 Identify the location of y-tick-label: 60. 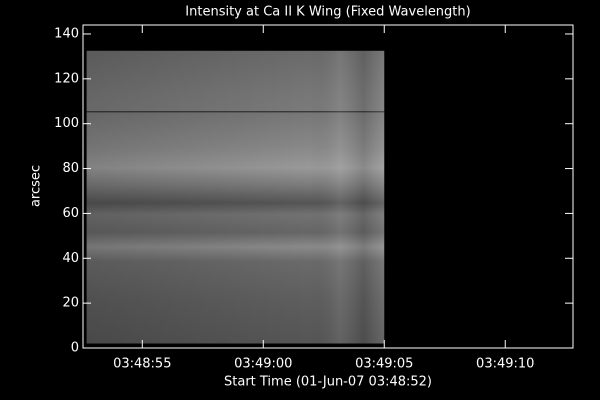
(70, 213).